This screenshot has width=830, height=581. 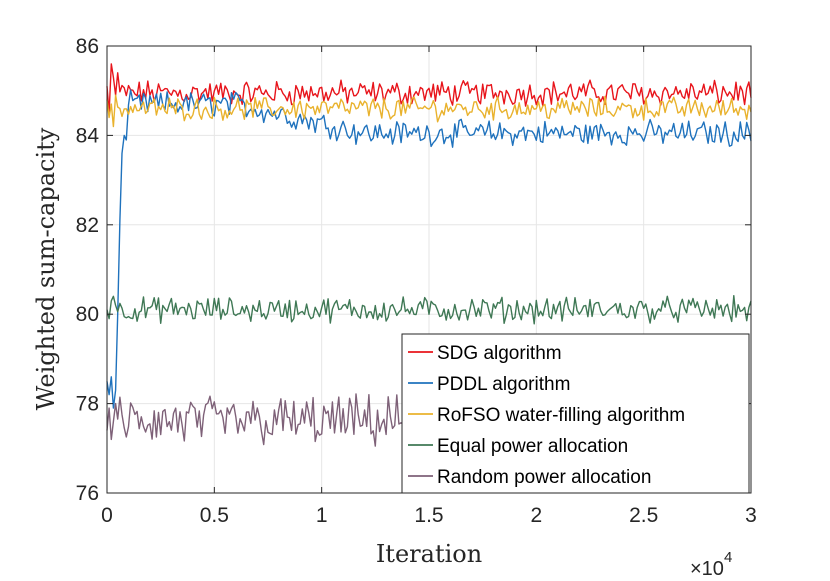 I want to click on x-tick-label-2: 1, so click(x=322, y=515).